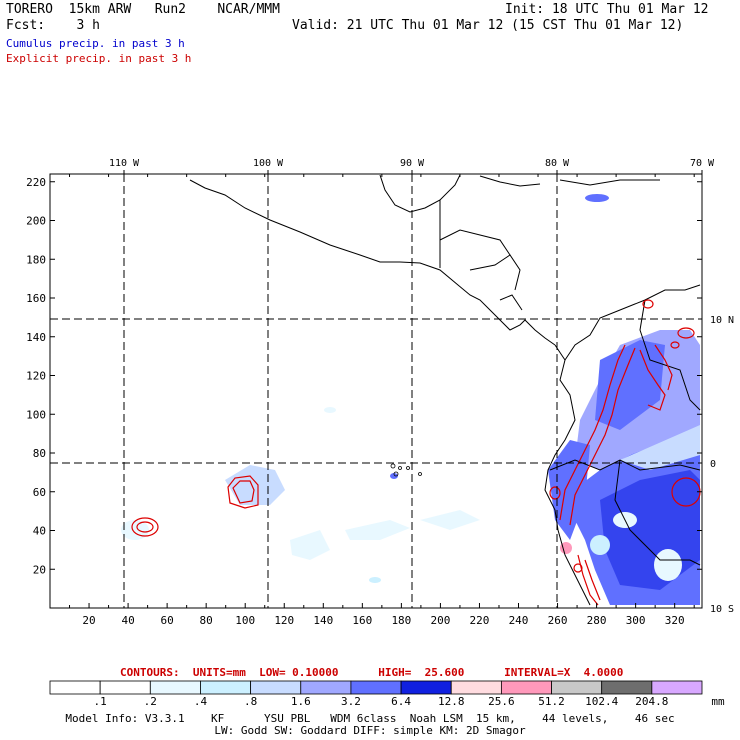  I want to click on x-tick-label: 220, so click(480, 620).